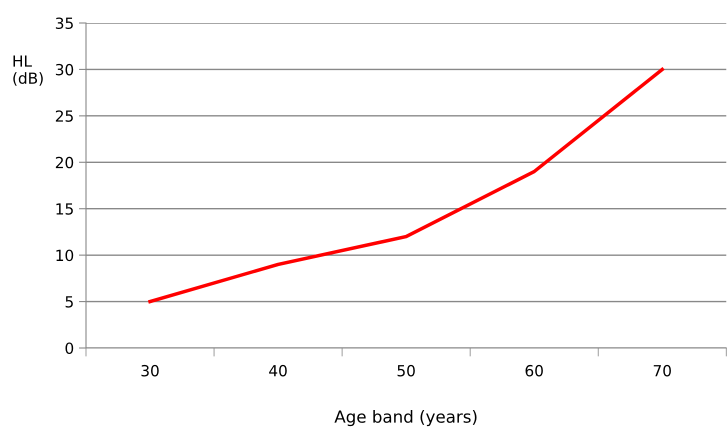 The image size is (727, 435). Describe the element at coordinates (405, 418) in the screenshot. I see `x-axis-title: Age band (years)` at that location.